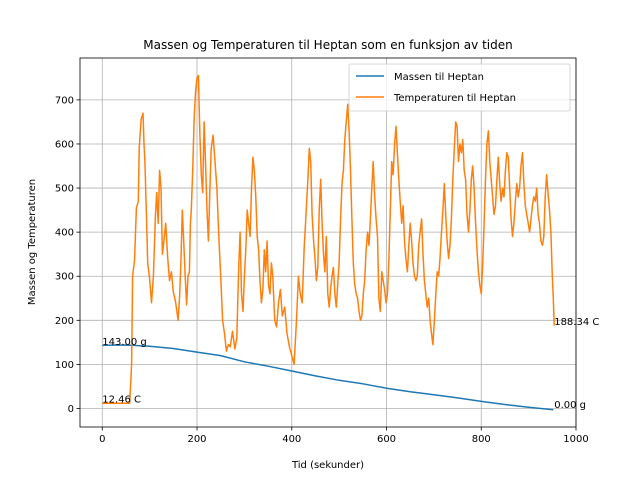 This screenshot has width=640, height=480. What do you see at coordinates (64, 100) in the screenshot?
I see `y-tick-label: 700` at bounding box center [64, 100].